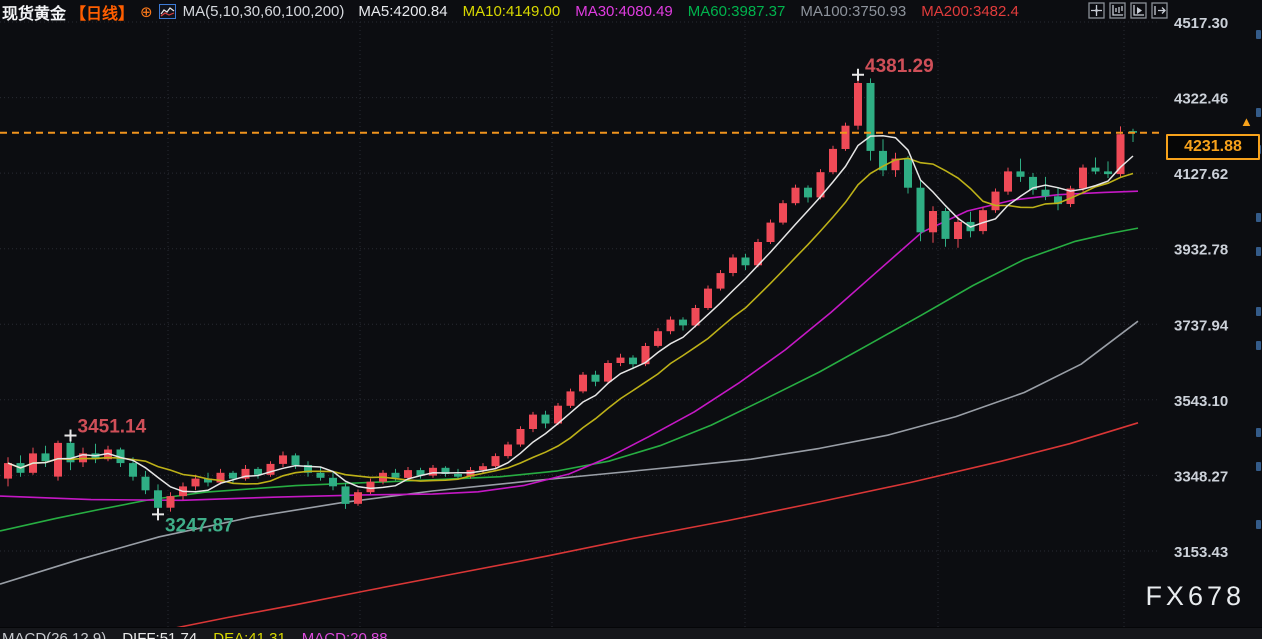  I want to click on ma-value-label: MA100:3750.93, so click(853, 11).